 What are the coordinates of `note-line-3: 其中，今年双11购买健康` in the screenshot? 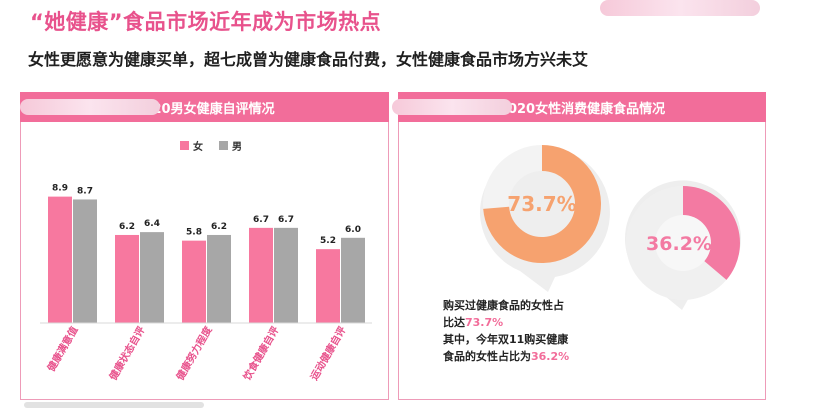 It's located at (506, 339).